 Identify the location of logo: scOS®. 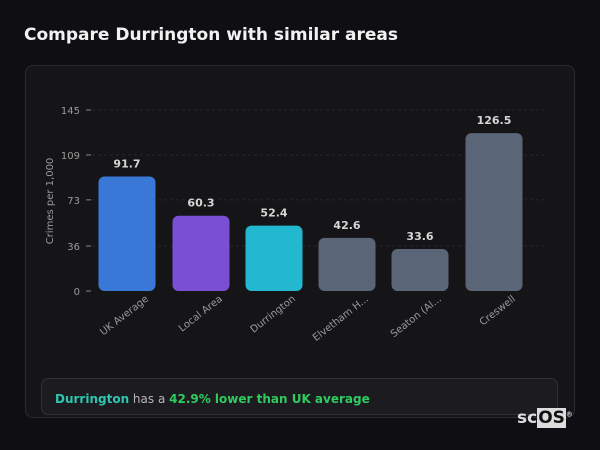
(545, 418).